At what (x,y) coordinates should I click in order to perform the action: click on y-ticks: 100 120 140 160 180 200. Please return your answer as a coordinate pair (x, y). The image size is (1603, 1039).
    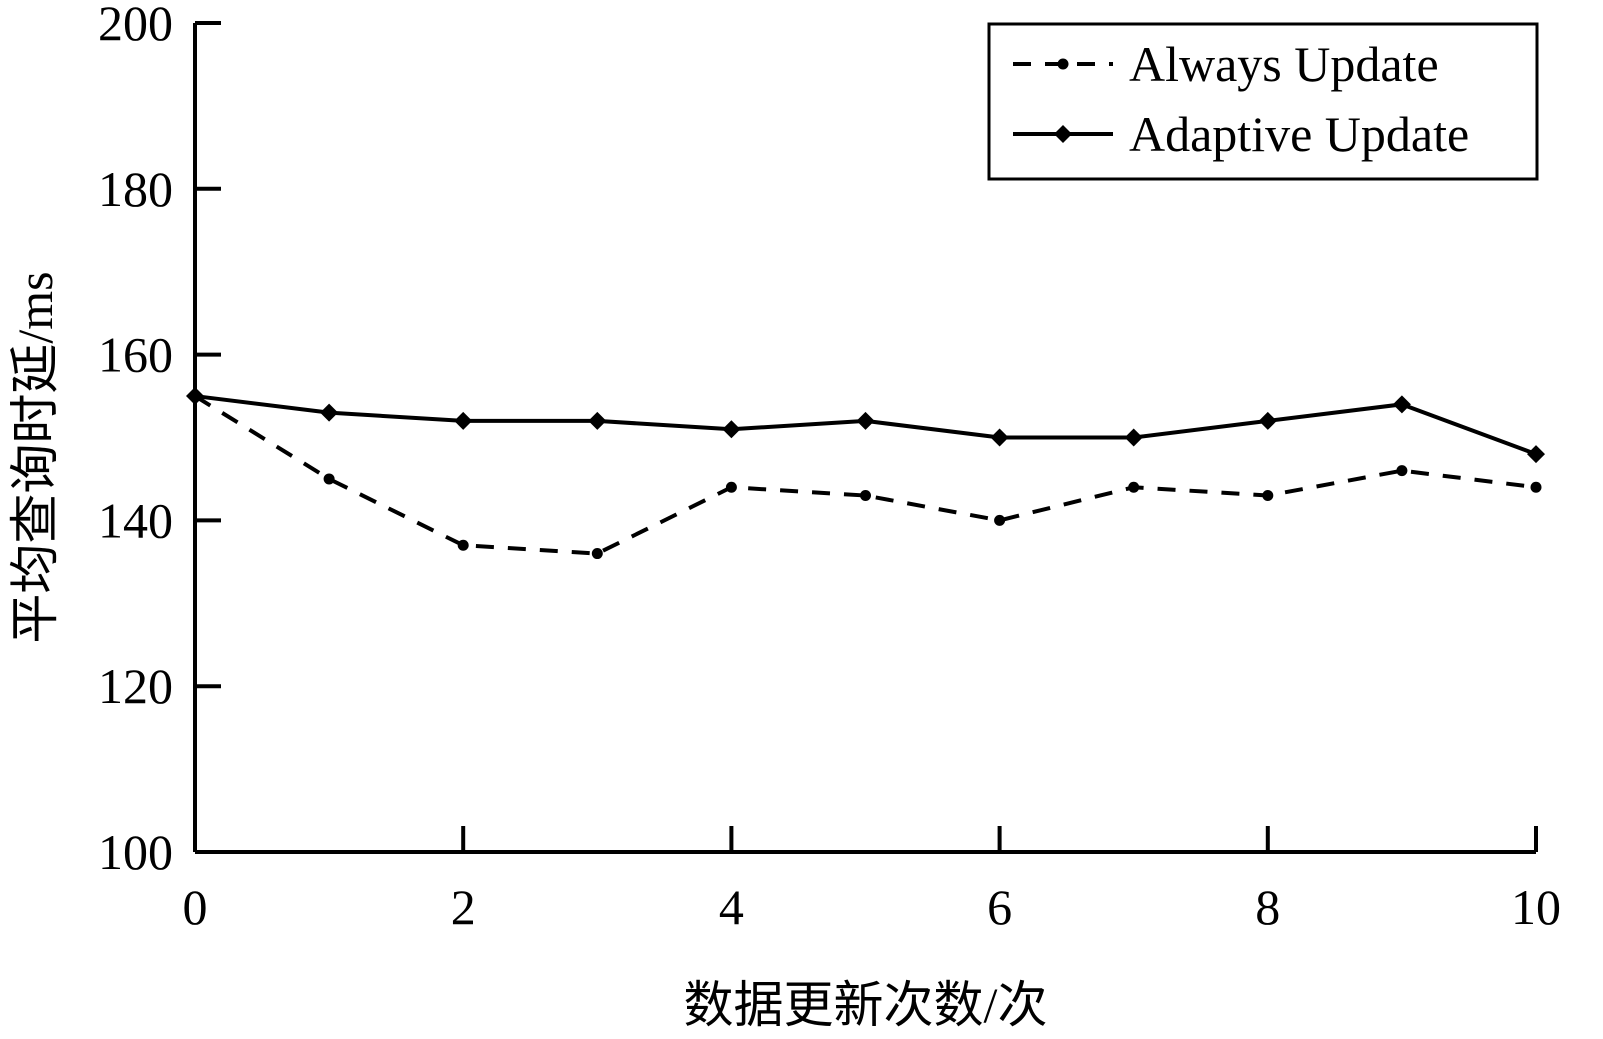
    Looking at the image, I should click on (159, 440).